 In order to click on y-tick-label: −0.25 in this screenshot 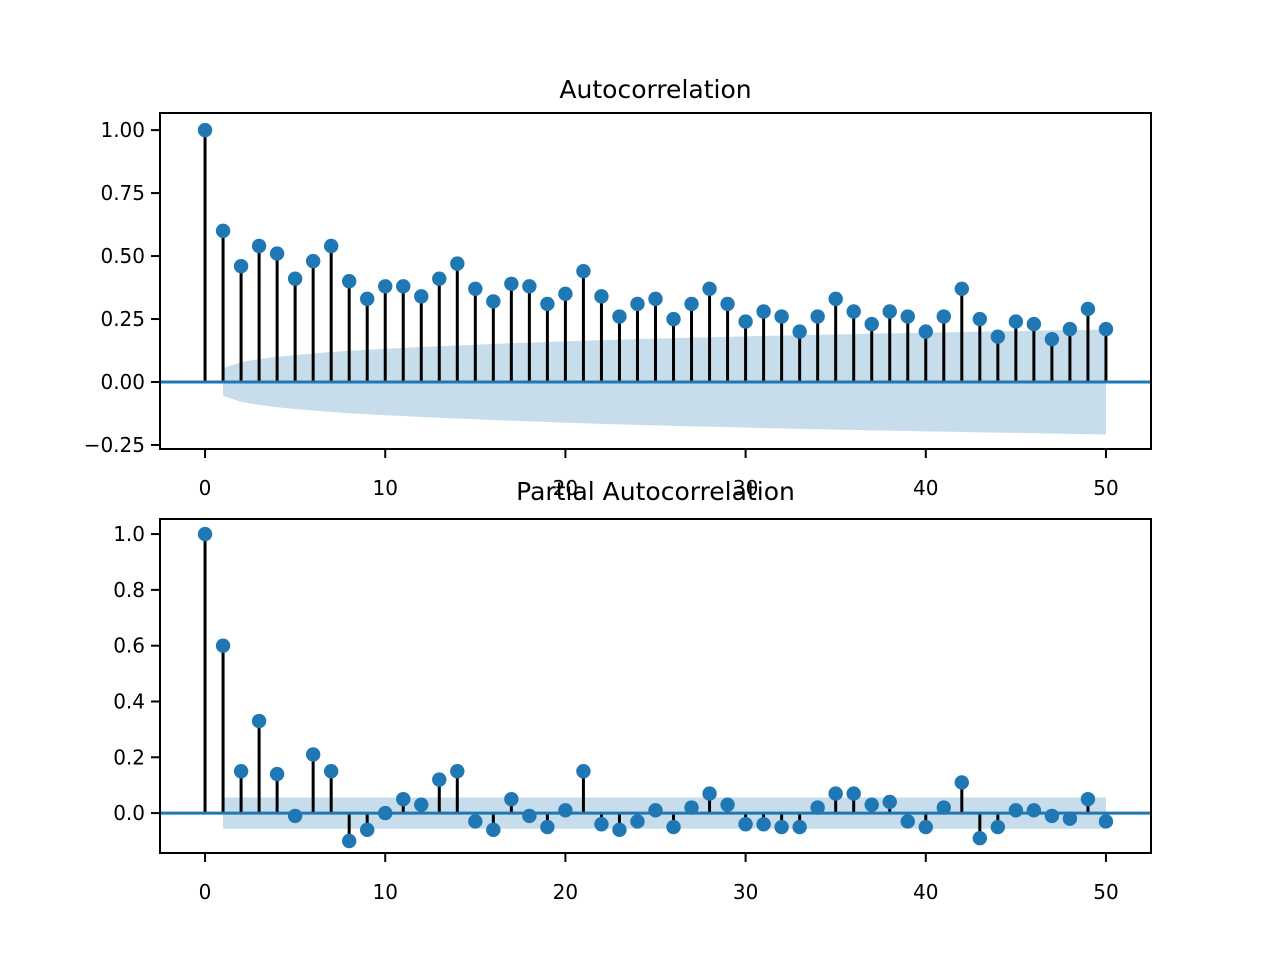, I will do `click(114, 445)`.